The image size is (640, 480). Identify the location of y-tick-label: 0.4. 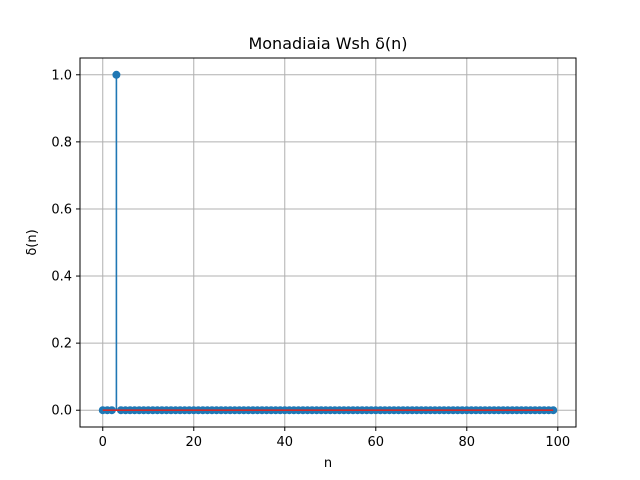
(61, 277).